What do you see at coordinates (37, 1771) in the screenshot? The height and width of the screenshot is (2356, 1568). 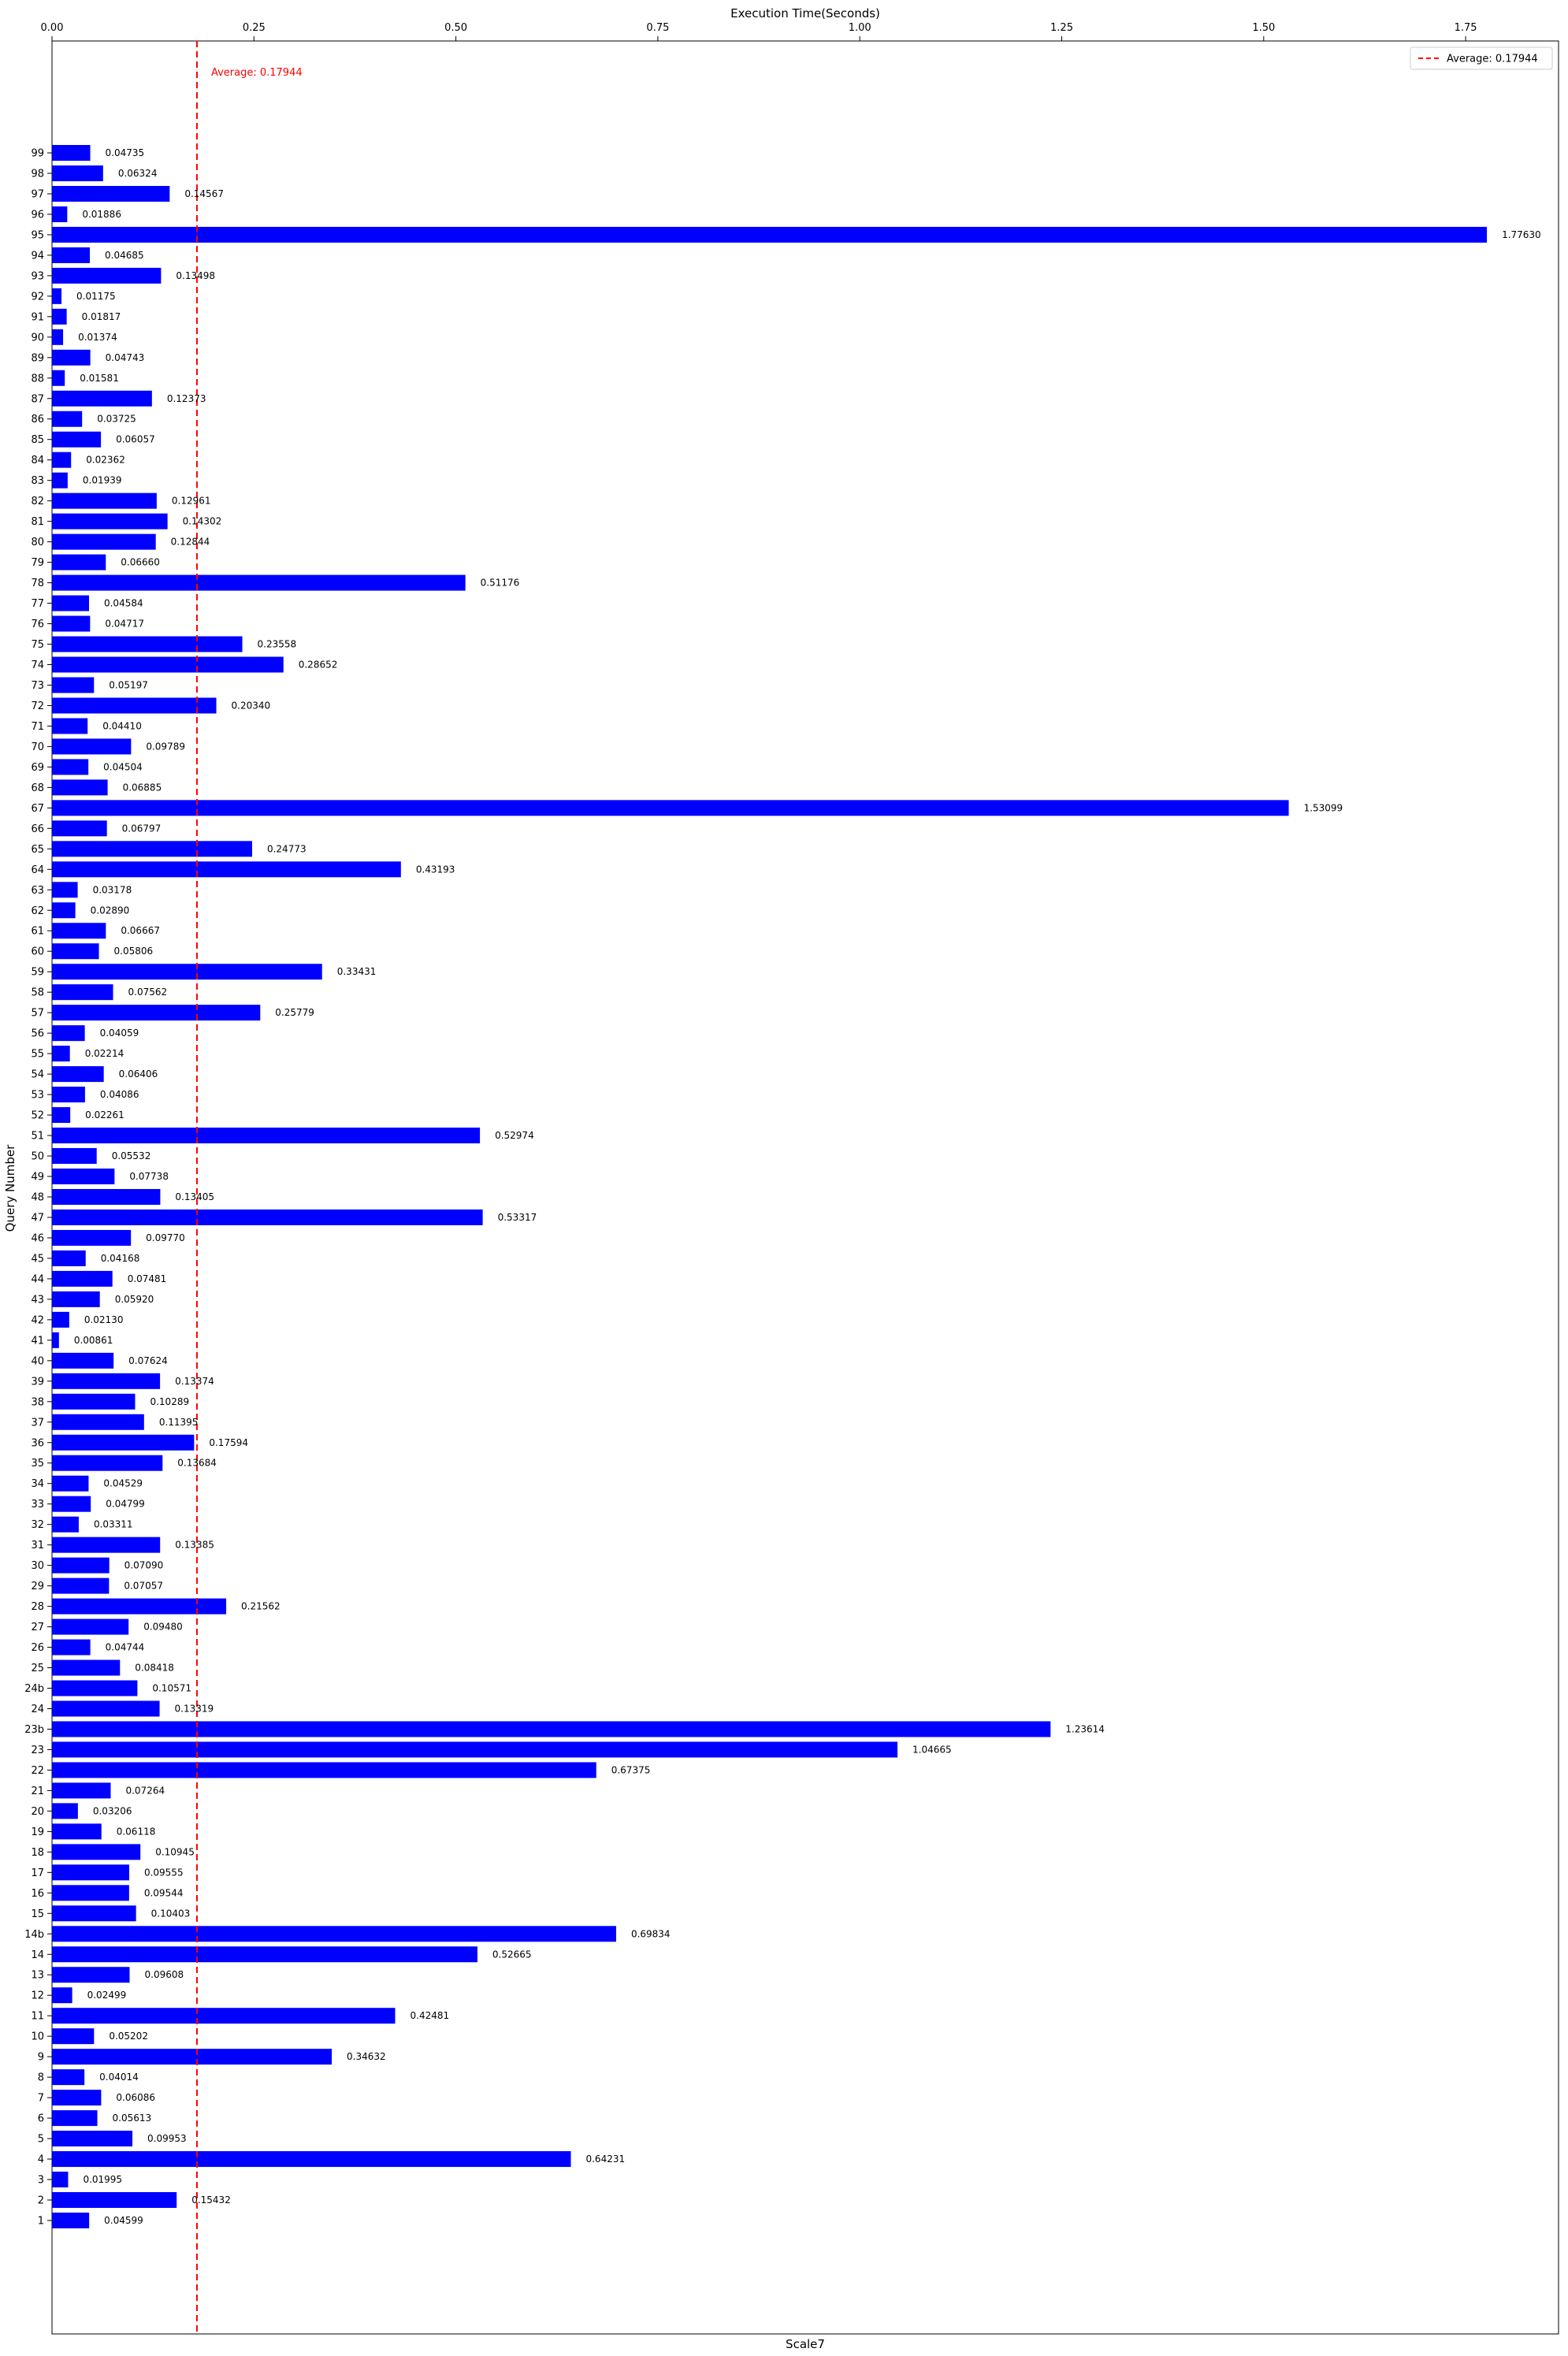 I see `y-tick-label-22: 22` at bounding box center [37, 1771].